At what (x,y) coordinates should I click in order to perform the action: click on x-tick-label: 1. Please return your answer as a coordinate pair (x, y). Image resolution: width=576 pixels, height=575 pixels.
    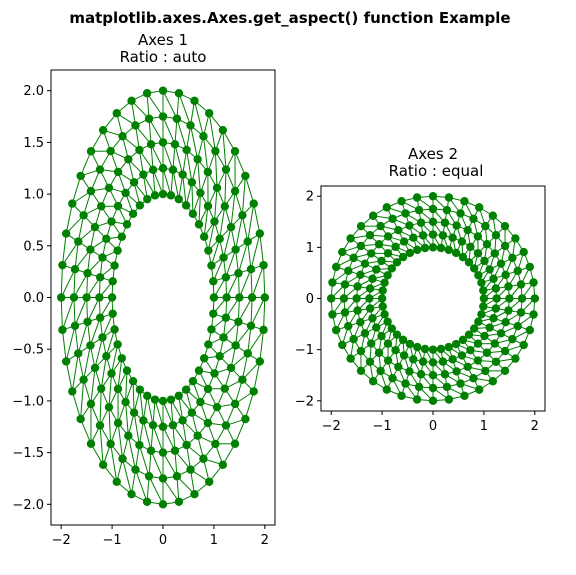
    Looking at the image, I should click on (214, 540).